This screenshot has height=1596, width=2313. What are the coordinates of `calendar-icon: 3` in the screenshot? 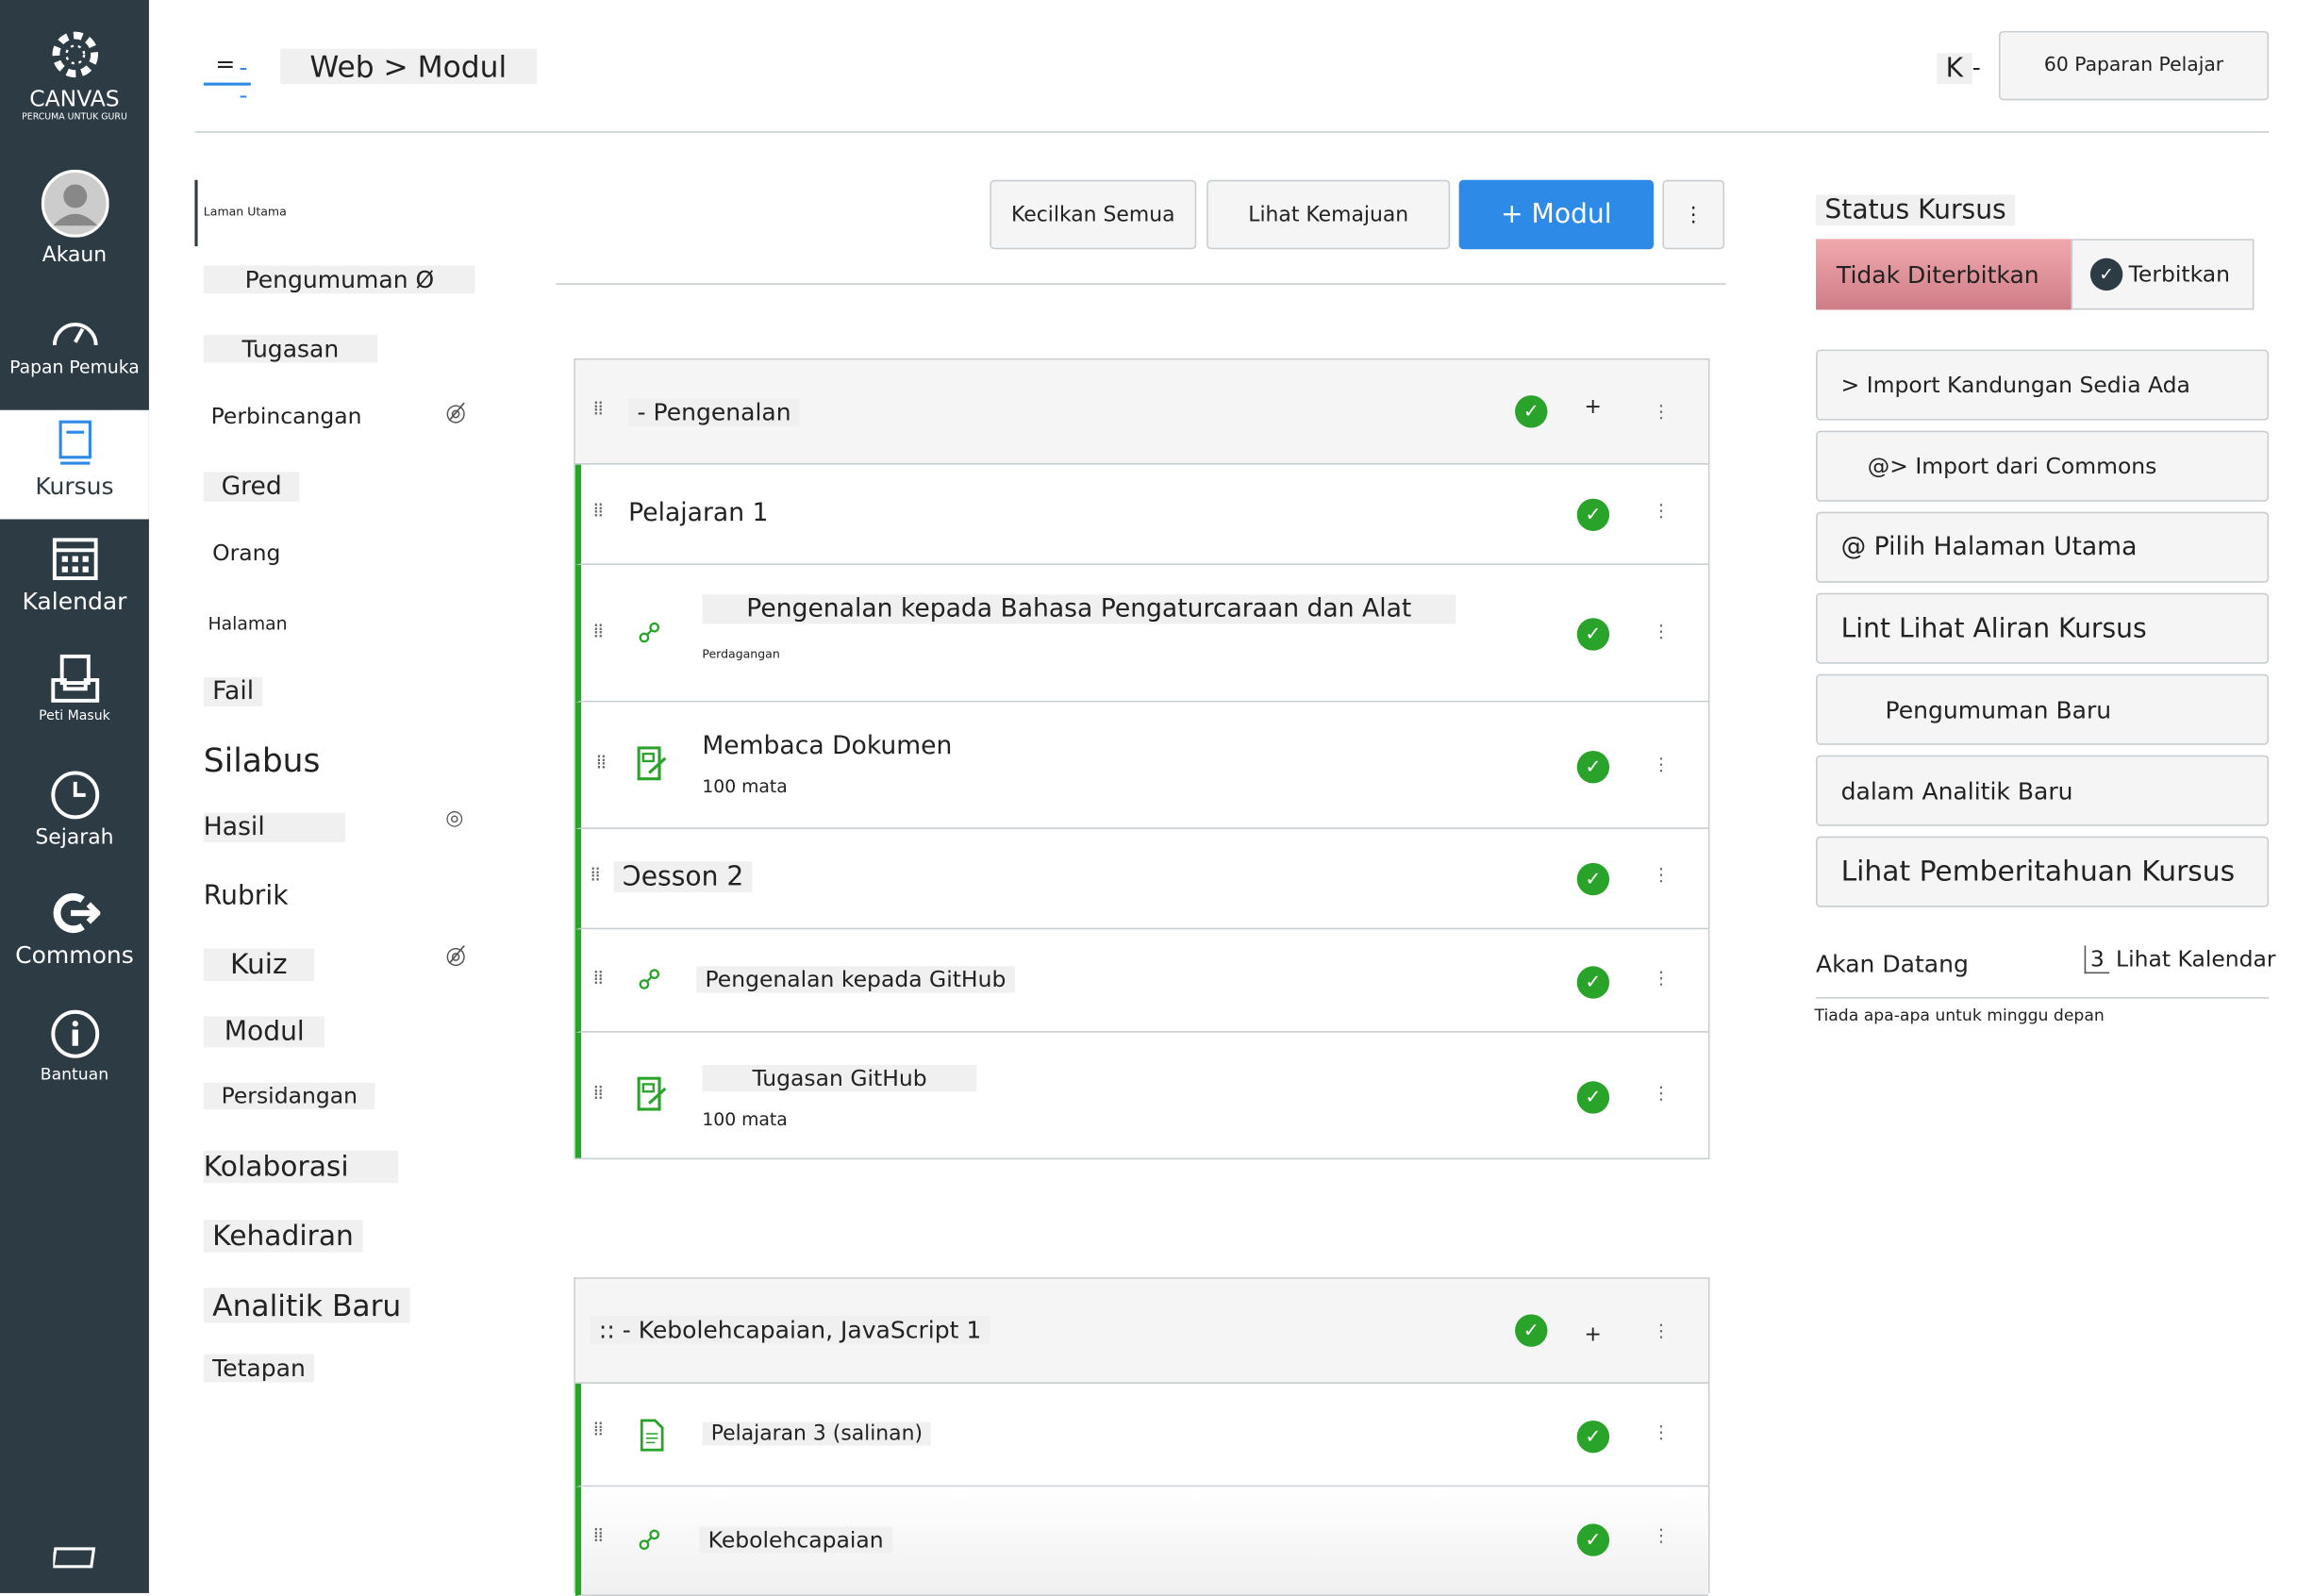 It's located at (2096, 959).